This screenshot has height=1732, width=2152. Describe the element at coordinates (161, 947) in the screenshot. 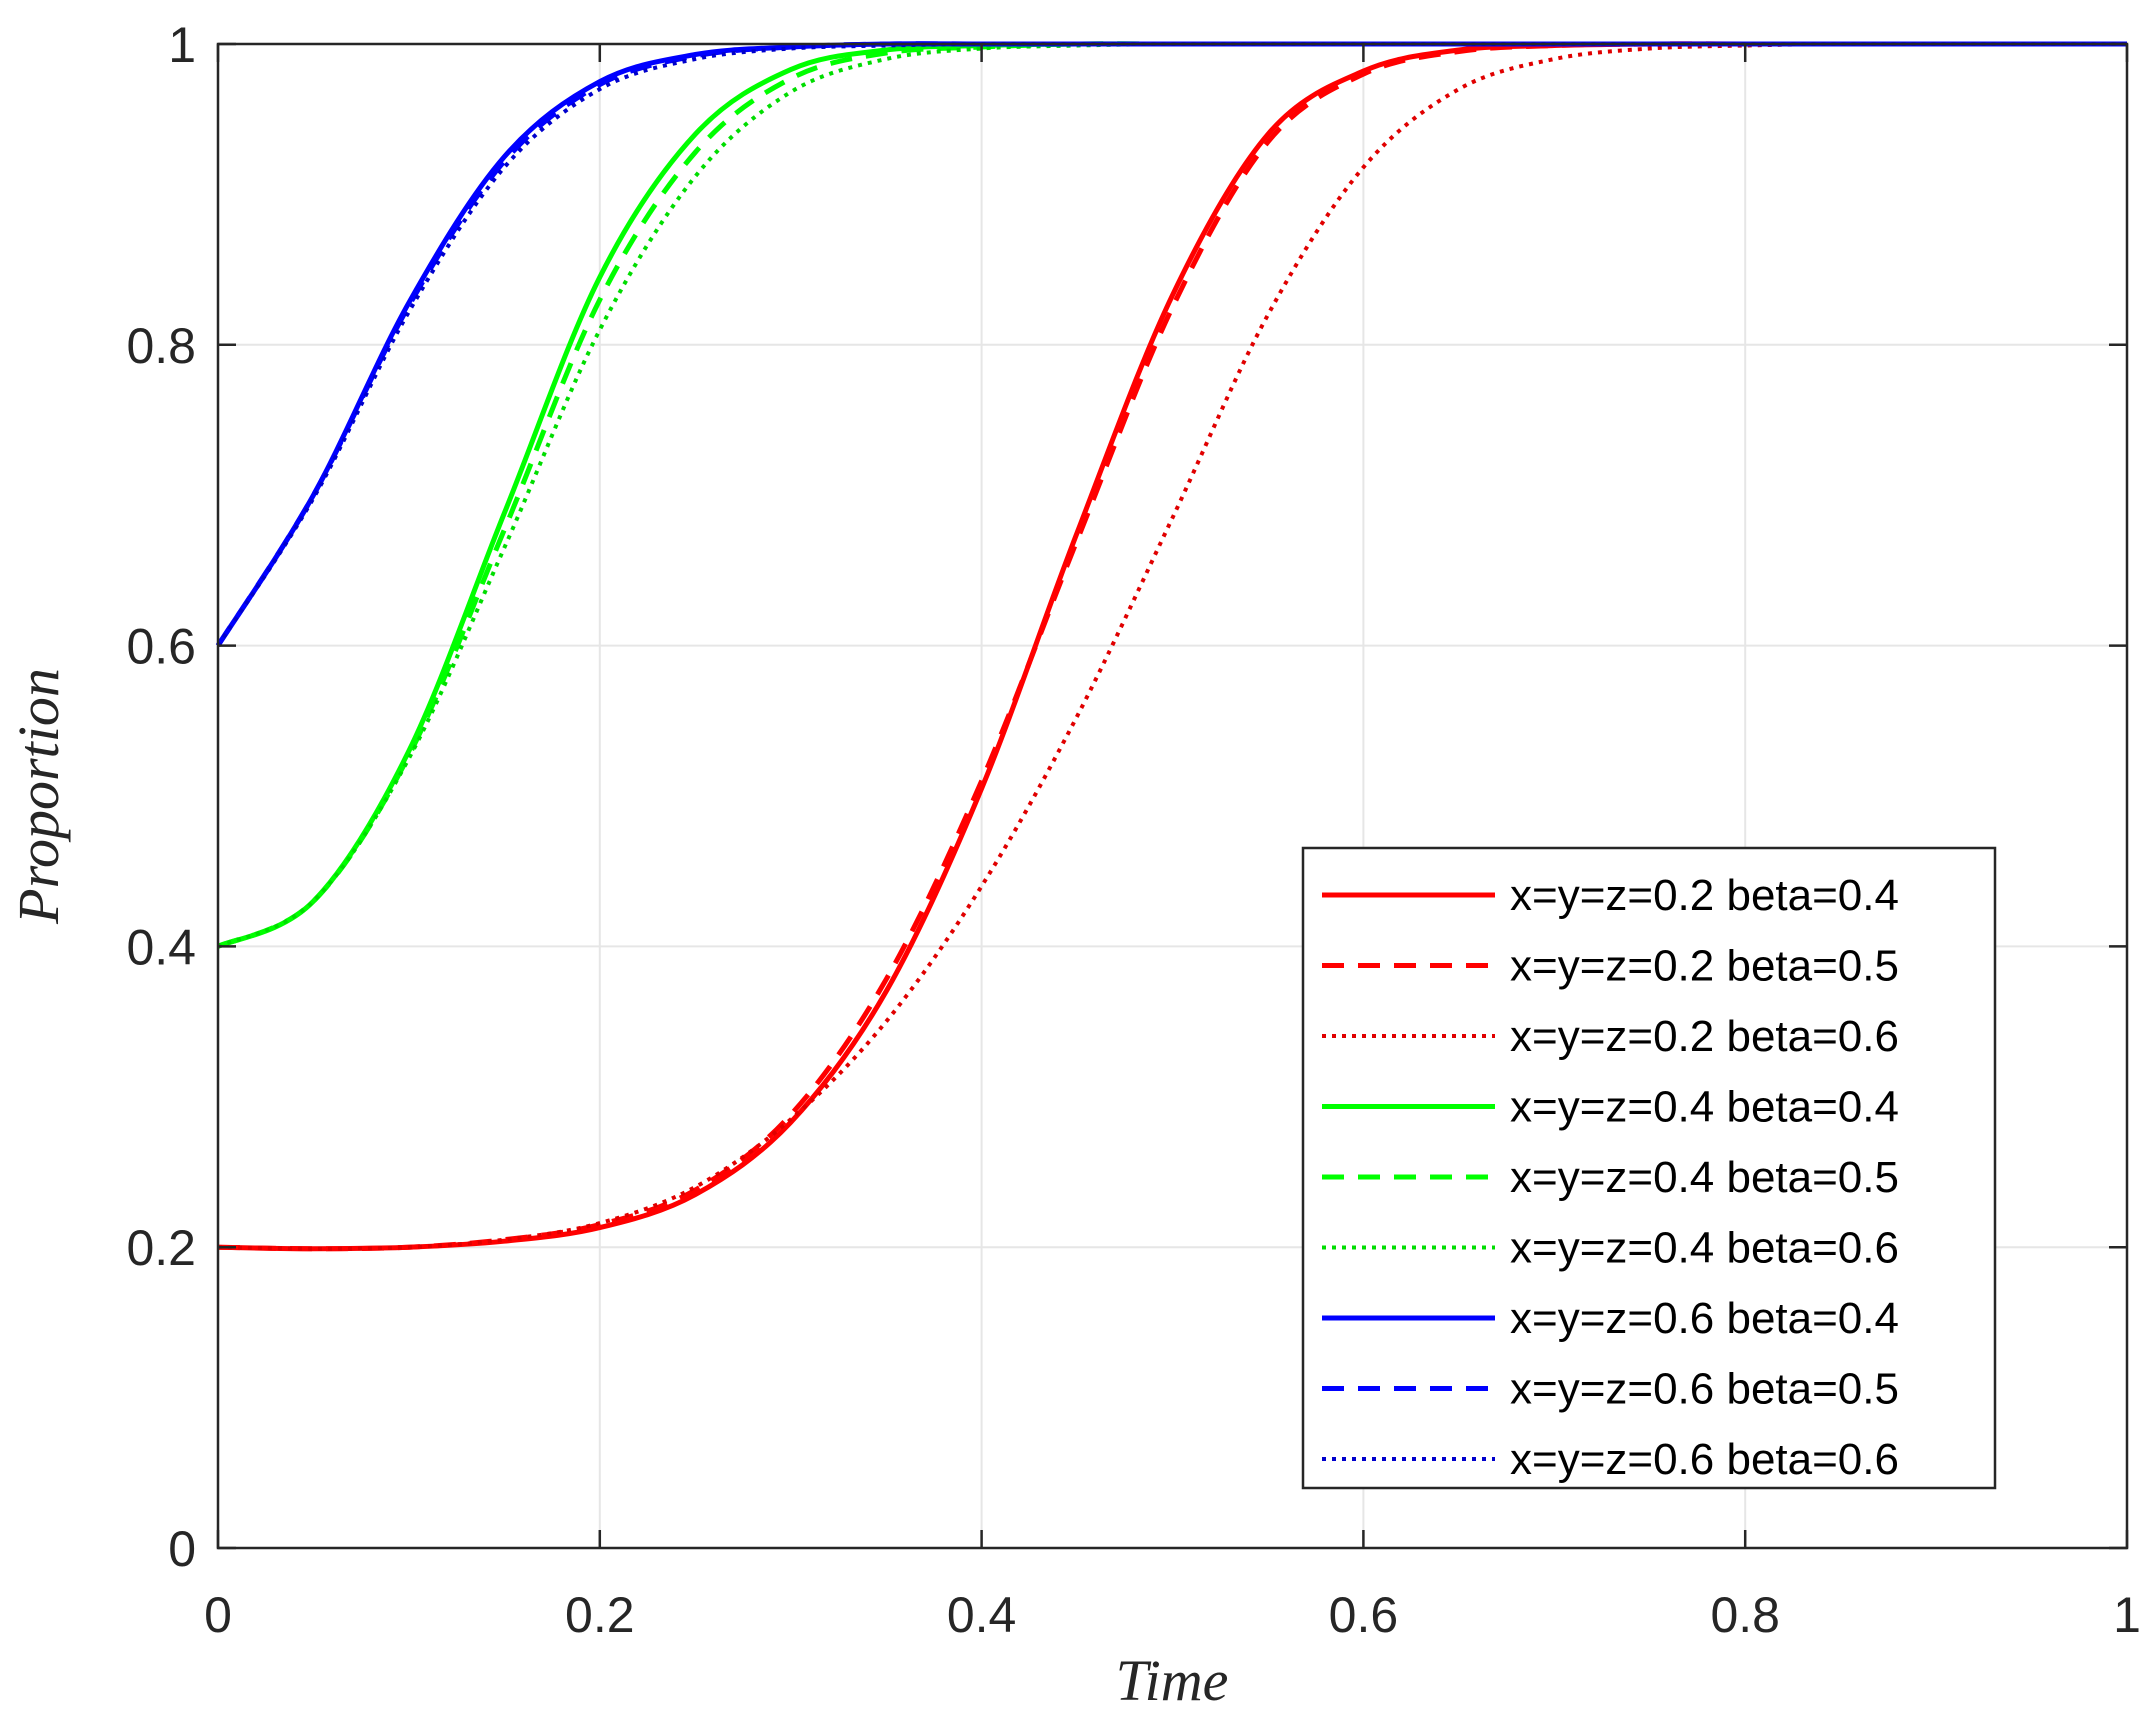

I see `y-tick-label: 0.4` at that location.